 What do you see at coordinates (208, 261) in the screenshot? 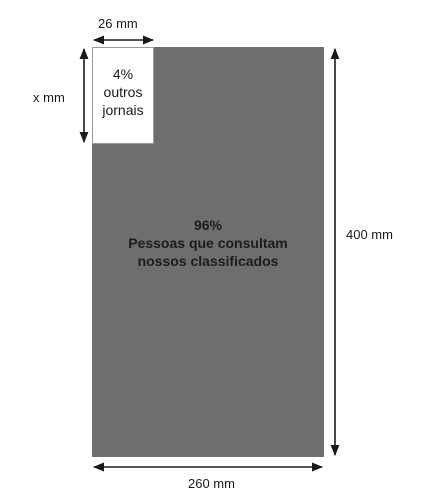
I see `large-area-line3: nossos classificados` at bounding box center [208, 261].